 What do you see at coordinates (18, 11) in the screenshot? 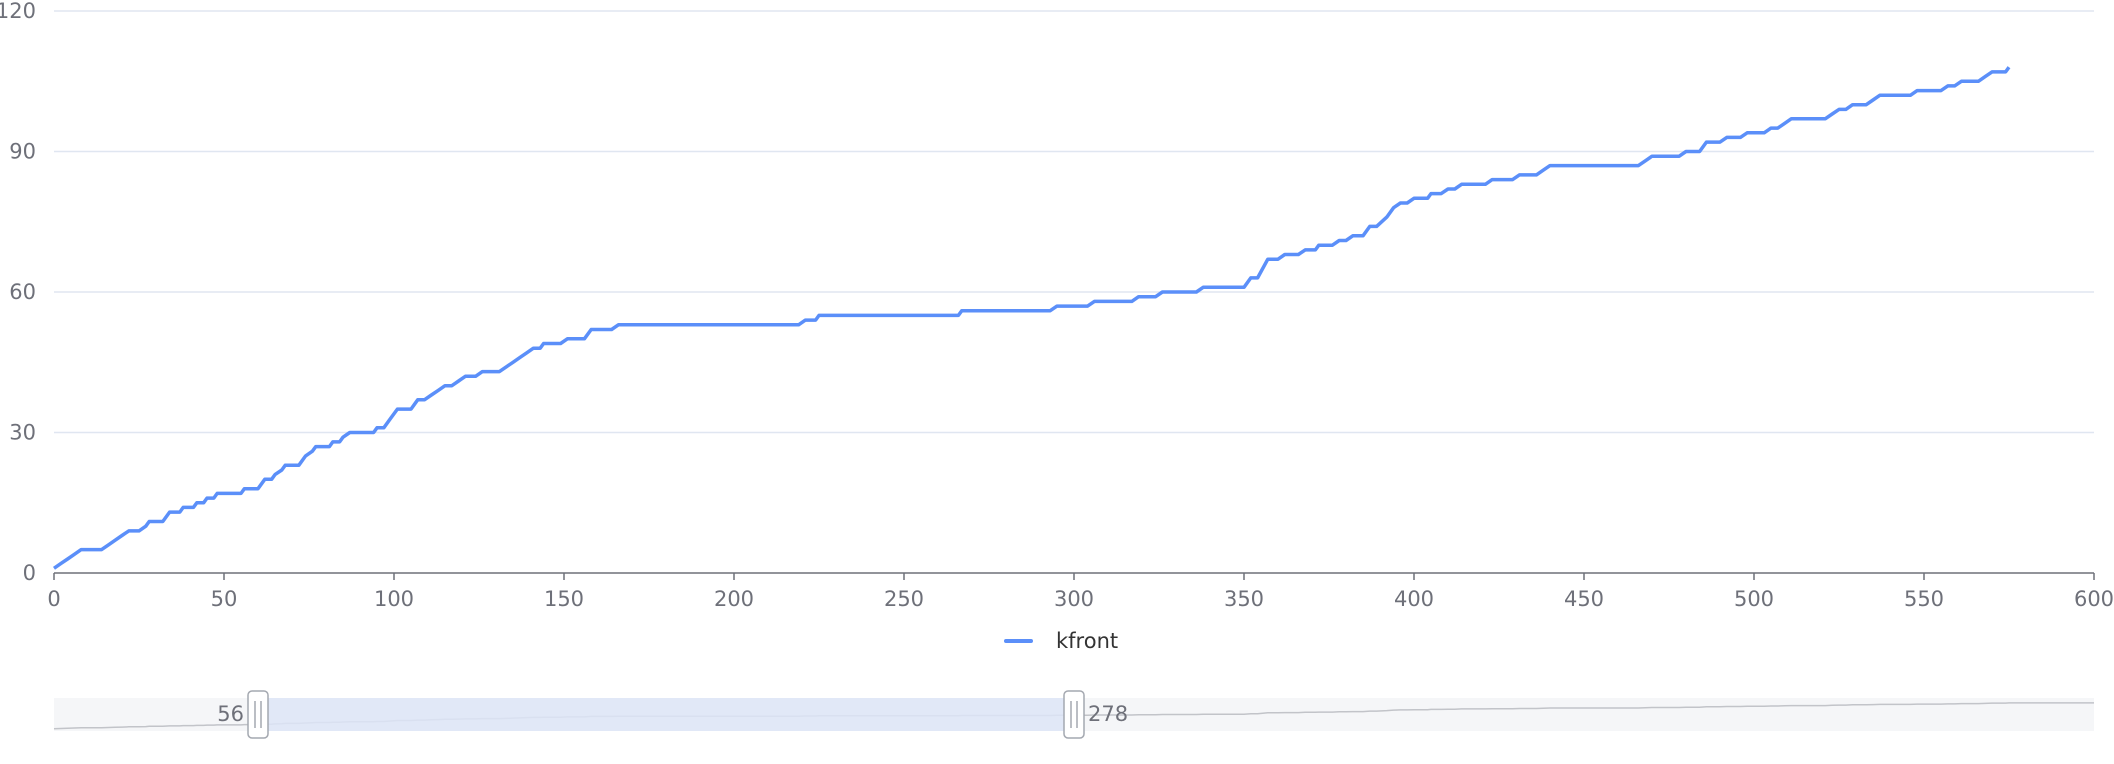
I see `y-tick-label: 120` at bounding box center [18, 11].